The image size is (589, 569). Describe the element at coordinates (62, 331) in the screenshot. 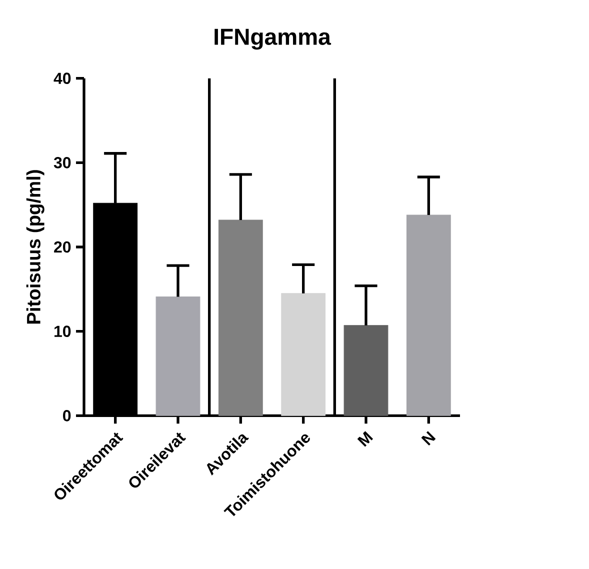

I see `y-tick-label: 10` at that location.